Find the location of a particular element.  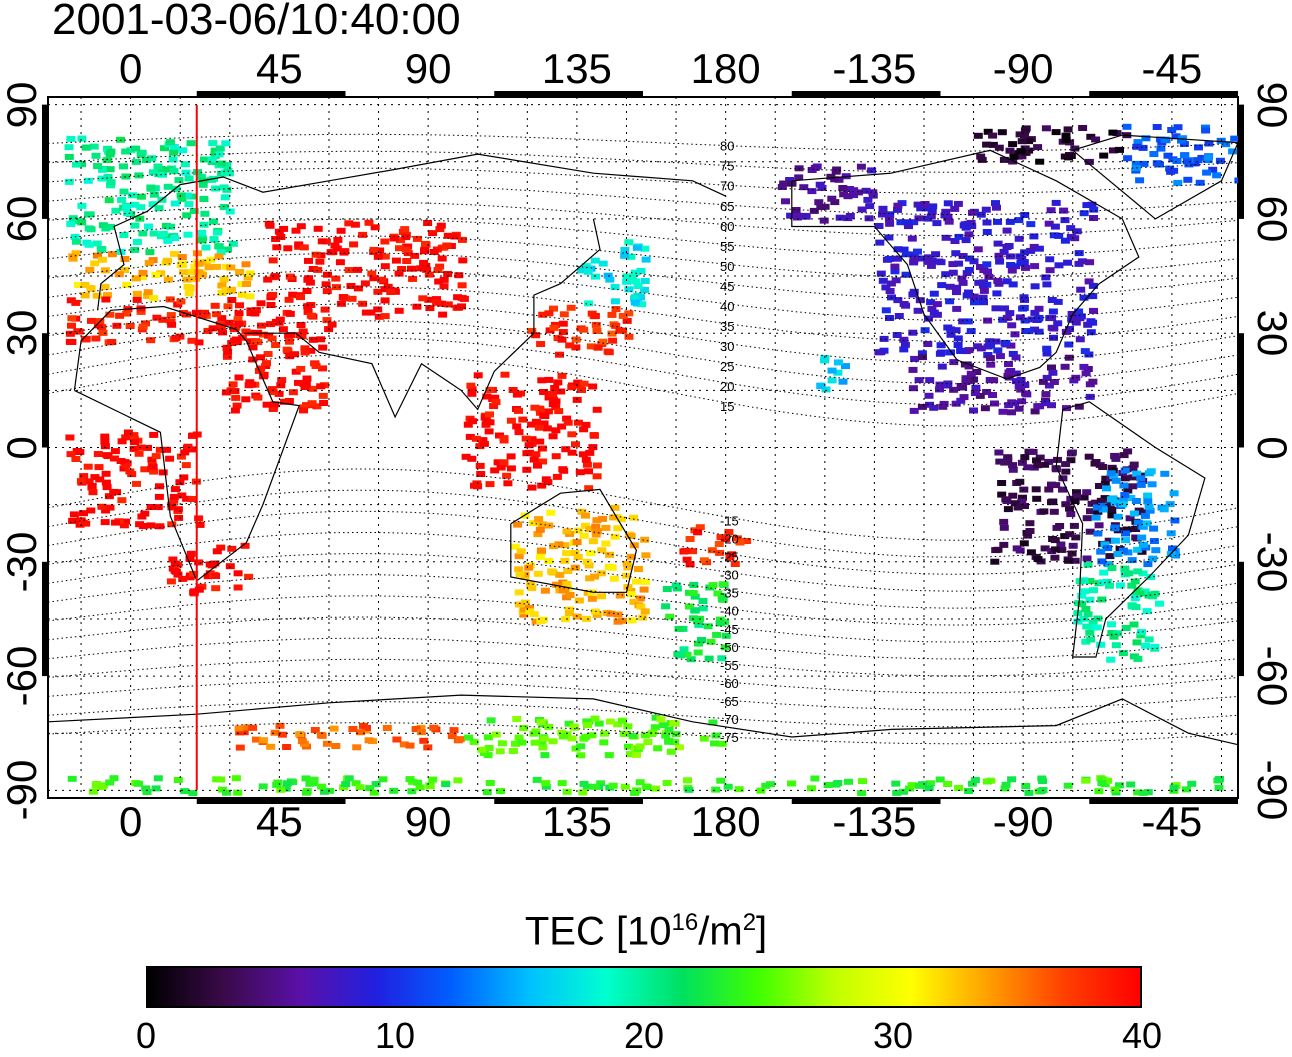

right-latitude-tick: -30 is located at coordinates (1270, 562).